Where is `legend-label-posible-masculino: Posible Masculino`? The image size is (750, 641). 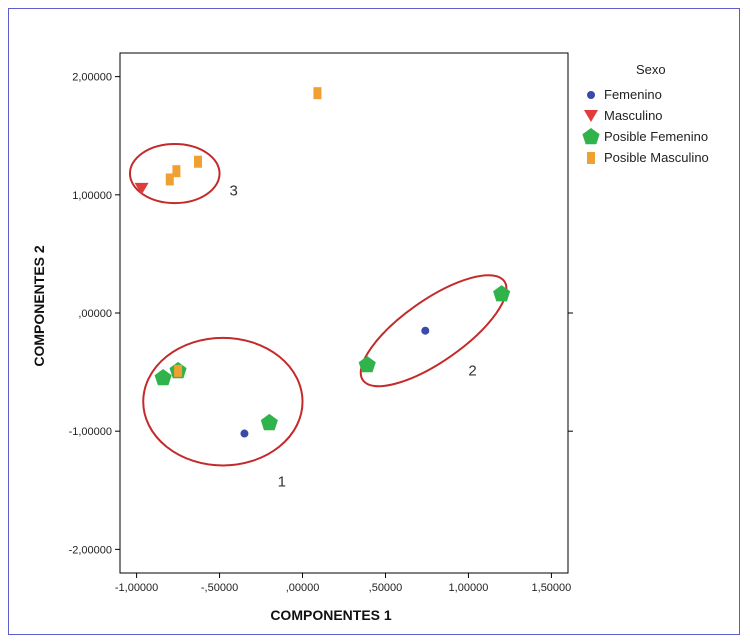
legend-label-posible-masculino: Posible Masculino is located at coordinates (656, 157).